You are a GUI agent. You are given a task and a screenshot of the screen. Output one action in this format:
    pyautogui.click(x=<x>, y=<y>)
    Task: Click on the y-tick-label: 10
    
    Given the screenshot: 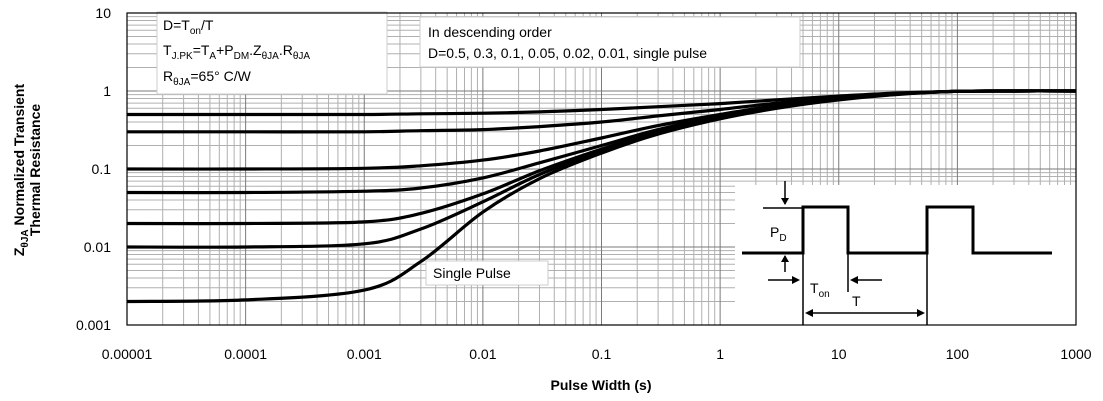 What is the action you would take?
    pyautogui.click(x=103, y=13)
    